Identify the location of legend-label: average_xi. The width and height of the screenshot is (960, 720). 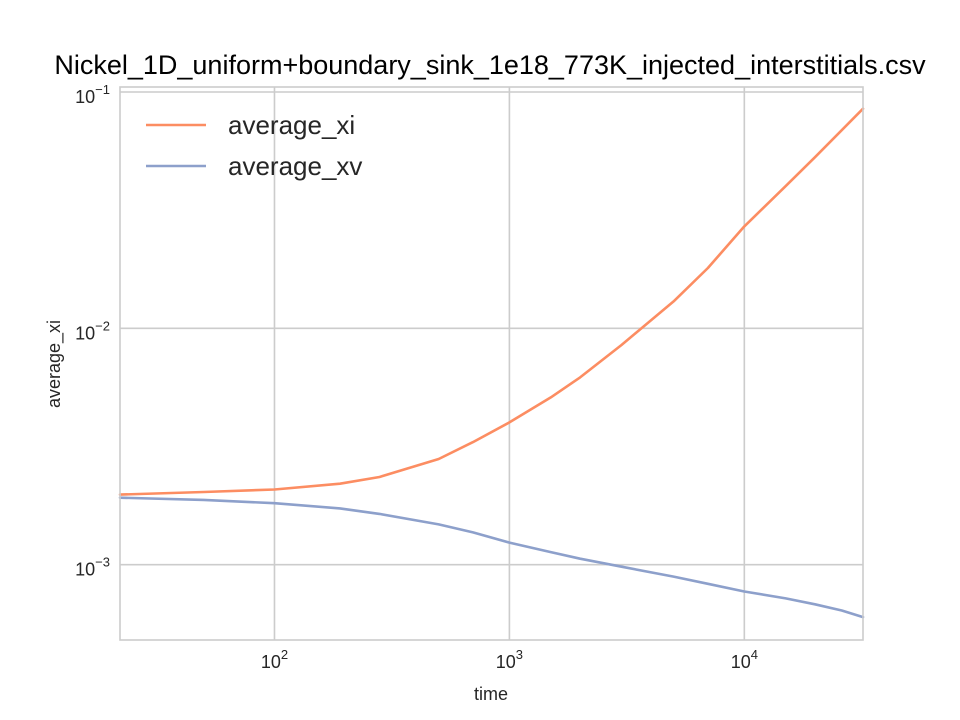
(291, 125).